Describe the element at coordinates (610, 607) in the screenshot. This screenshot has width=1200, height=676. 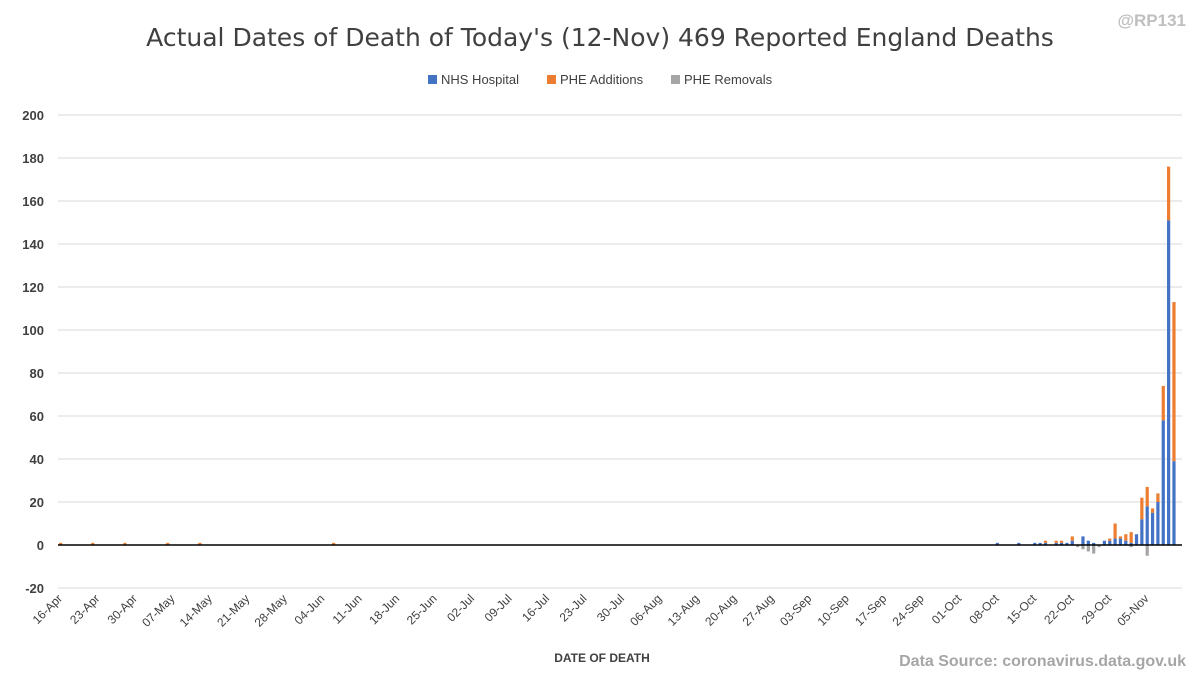
I see `x-tick-label: 30-Jul` at that location.